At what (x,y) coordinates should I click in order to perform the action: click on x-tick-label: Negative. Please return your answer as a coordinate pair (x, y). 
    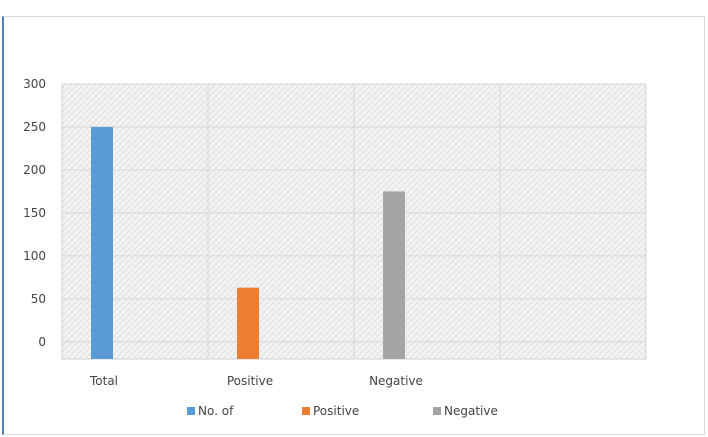
    Looking at the image, I should click on (396, 381).